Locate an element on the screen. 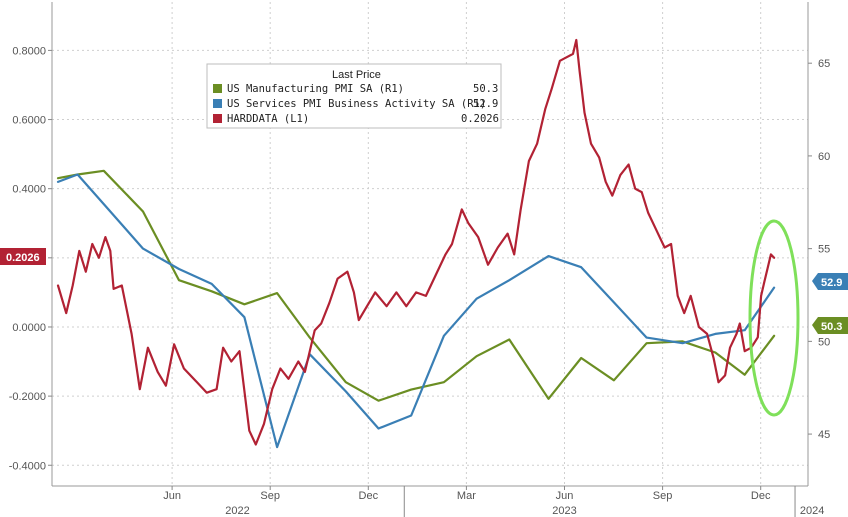  left-tick-label: 0.6000 is located at coordinates (29, 121).